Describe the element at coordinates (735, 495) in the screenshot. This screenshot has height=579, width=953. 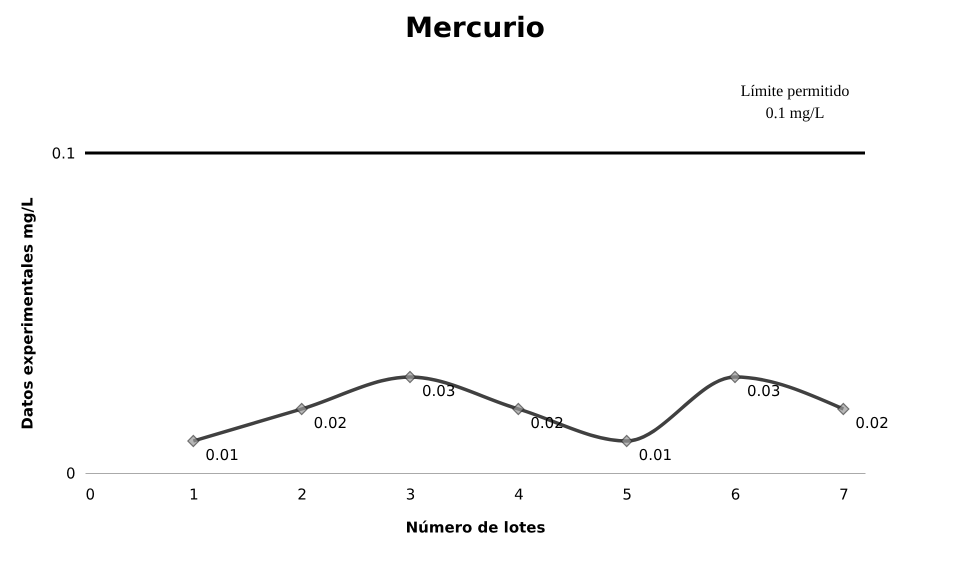
I see `x-tick-label: 6` at that location.